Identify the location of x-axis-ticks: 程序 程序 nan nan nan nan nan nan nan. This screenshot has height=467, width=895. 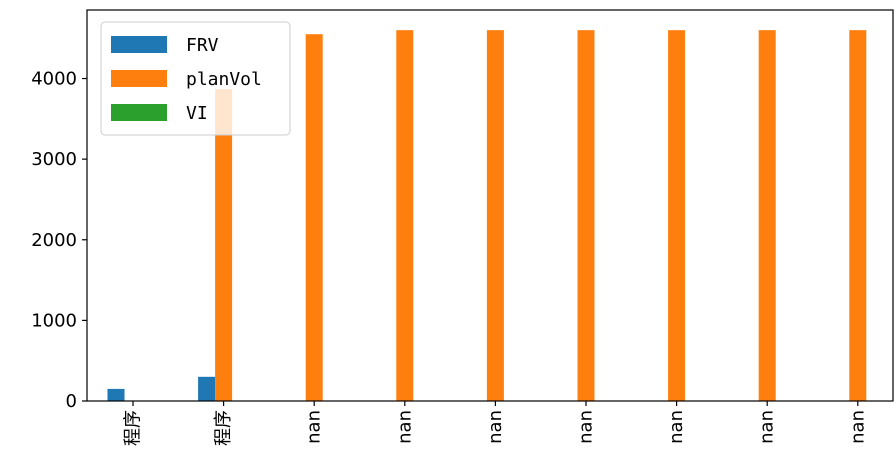
(495, 423).